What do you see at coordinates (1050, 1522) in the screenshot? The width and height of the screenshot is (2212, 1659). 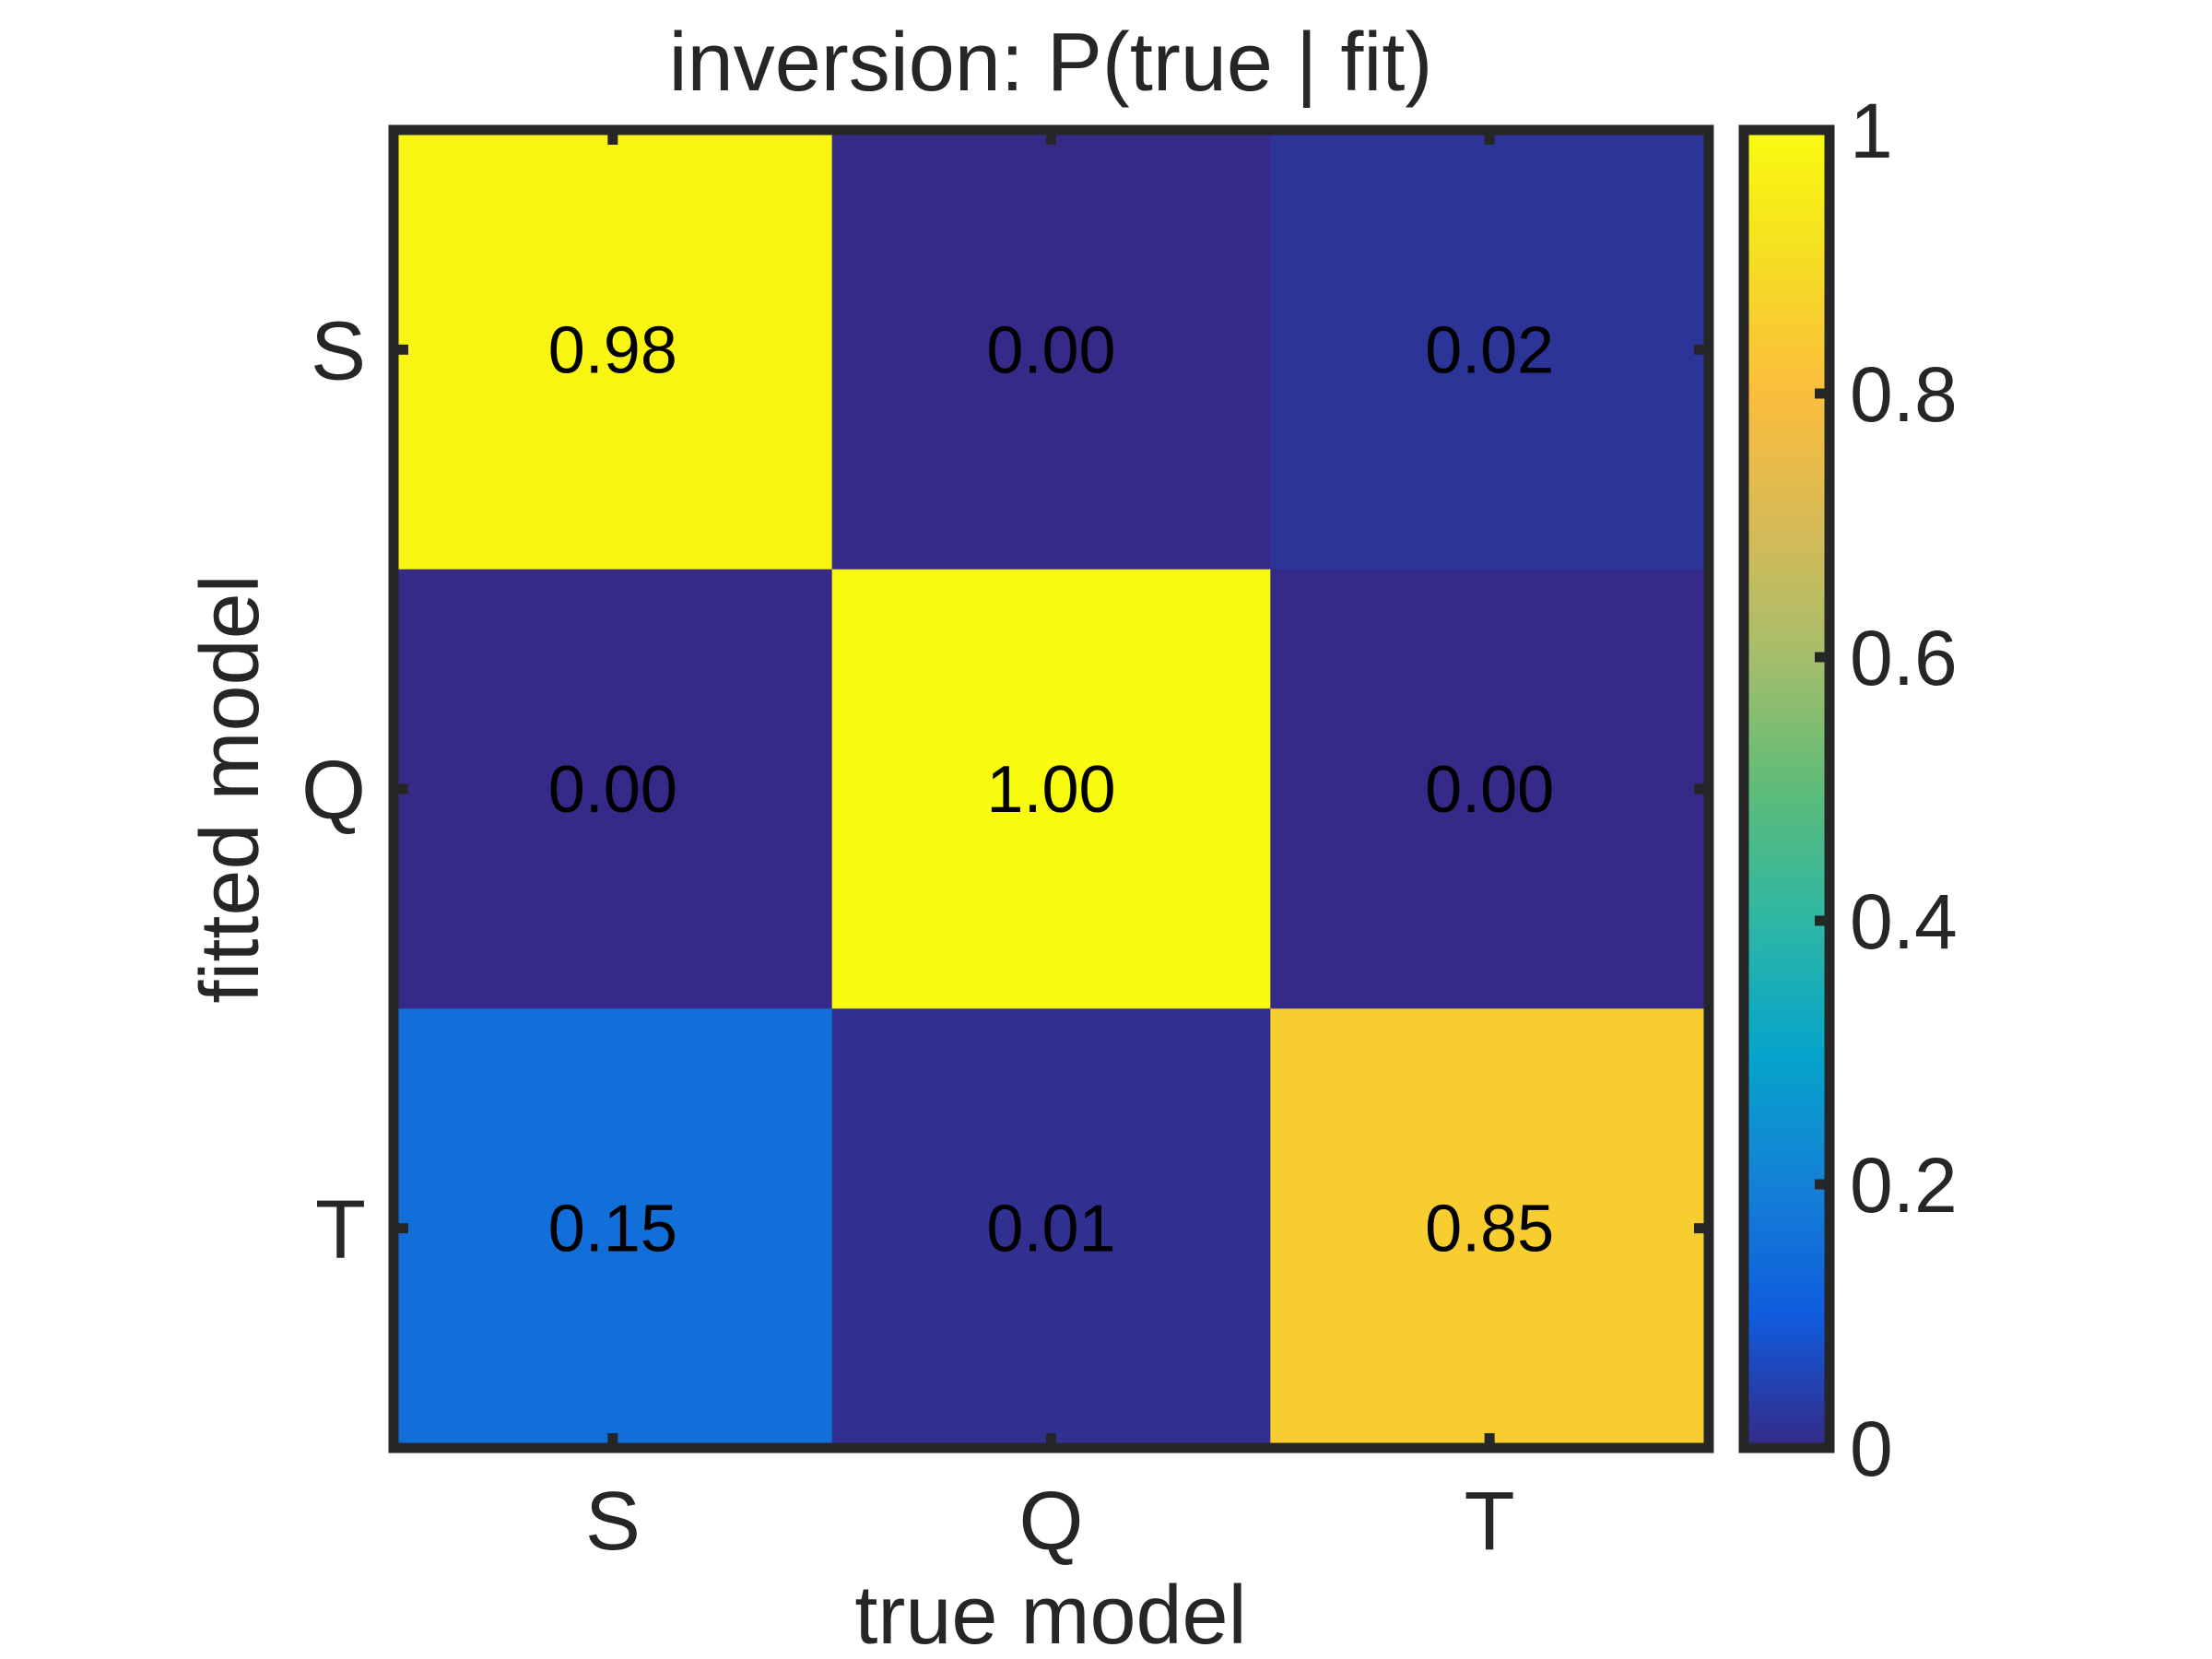 I see `x-tick-label: Q` at bounding box center [1050, 1522].